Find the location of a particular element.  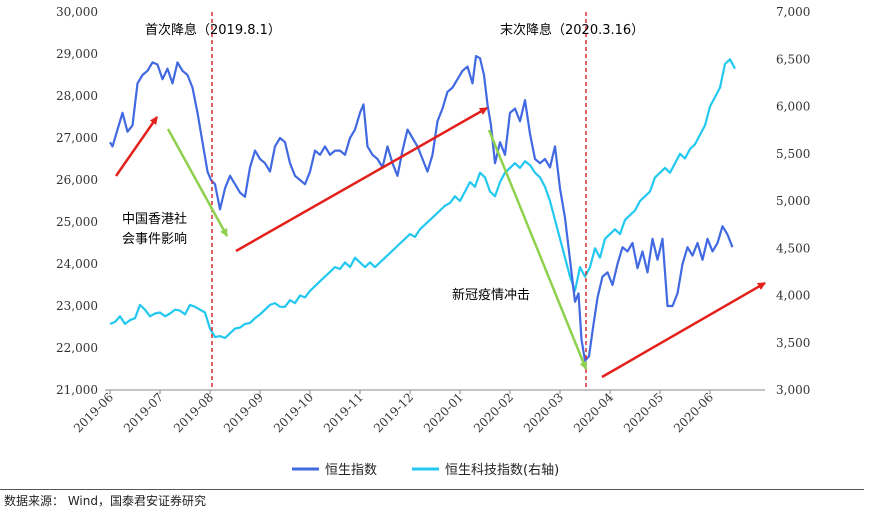

x-tick-label: 2019-09 is located at coordinates (243, 412).